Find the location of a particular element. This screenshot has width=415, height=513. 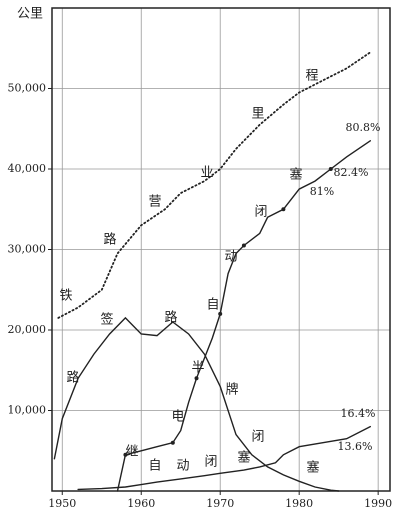

series-label: 营 is located at coordinates (154, 202).